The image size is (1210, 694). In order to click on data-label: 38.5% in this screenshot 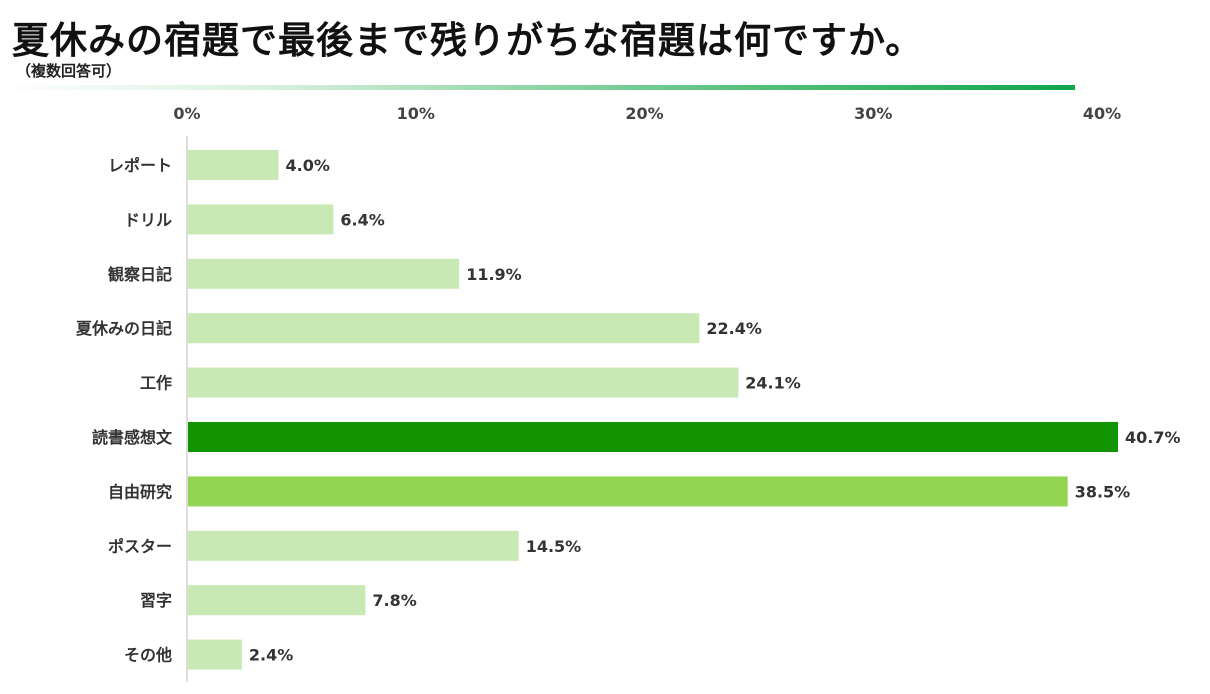, I will do `click(1103, 491)`.